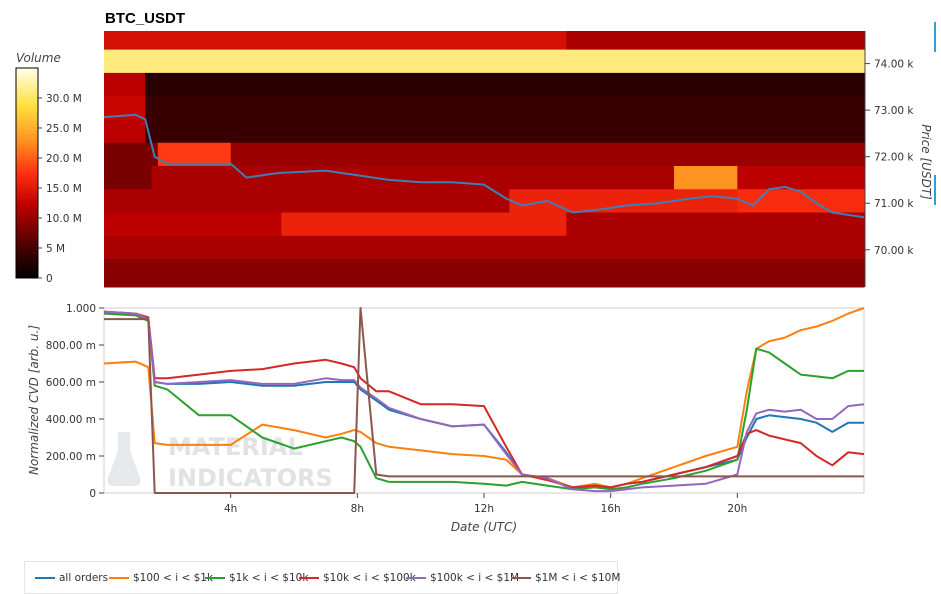  I want to click on legend-label: $1M < i < $10M, so click(578, 577).